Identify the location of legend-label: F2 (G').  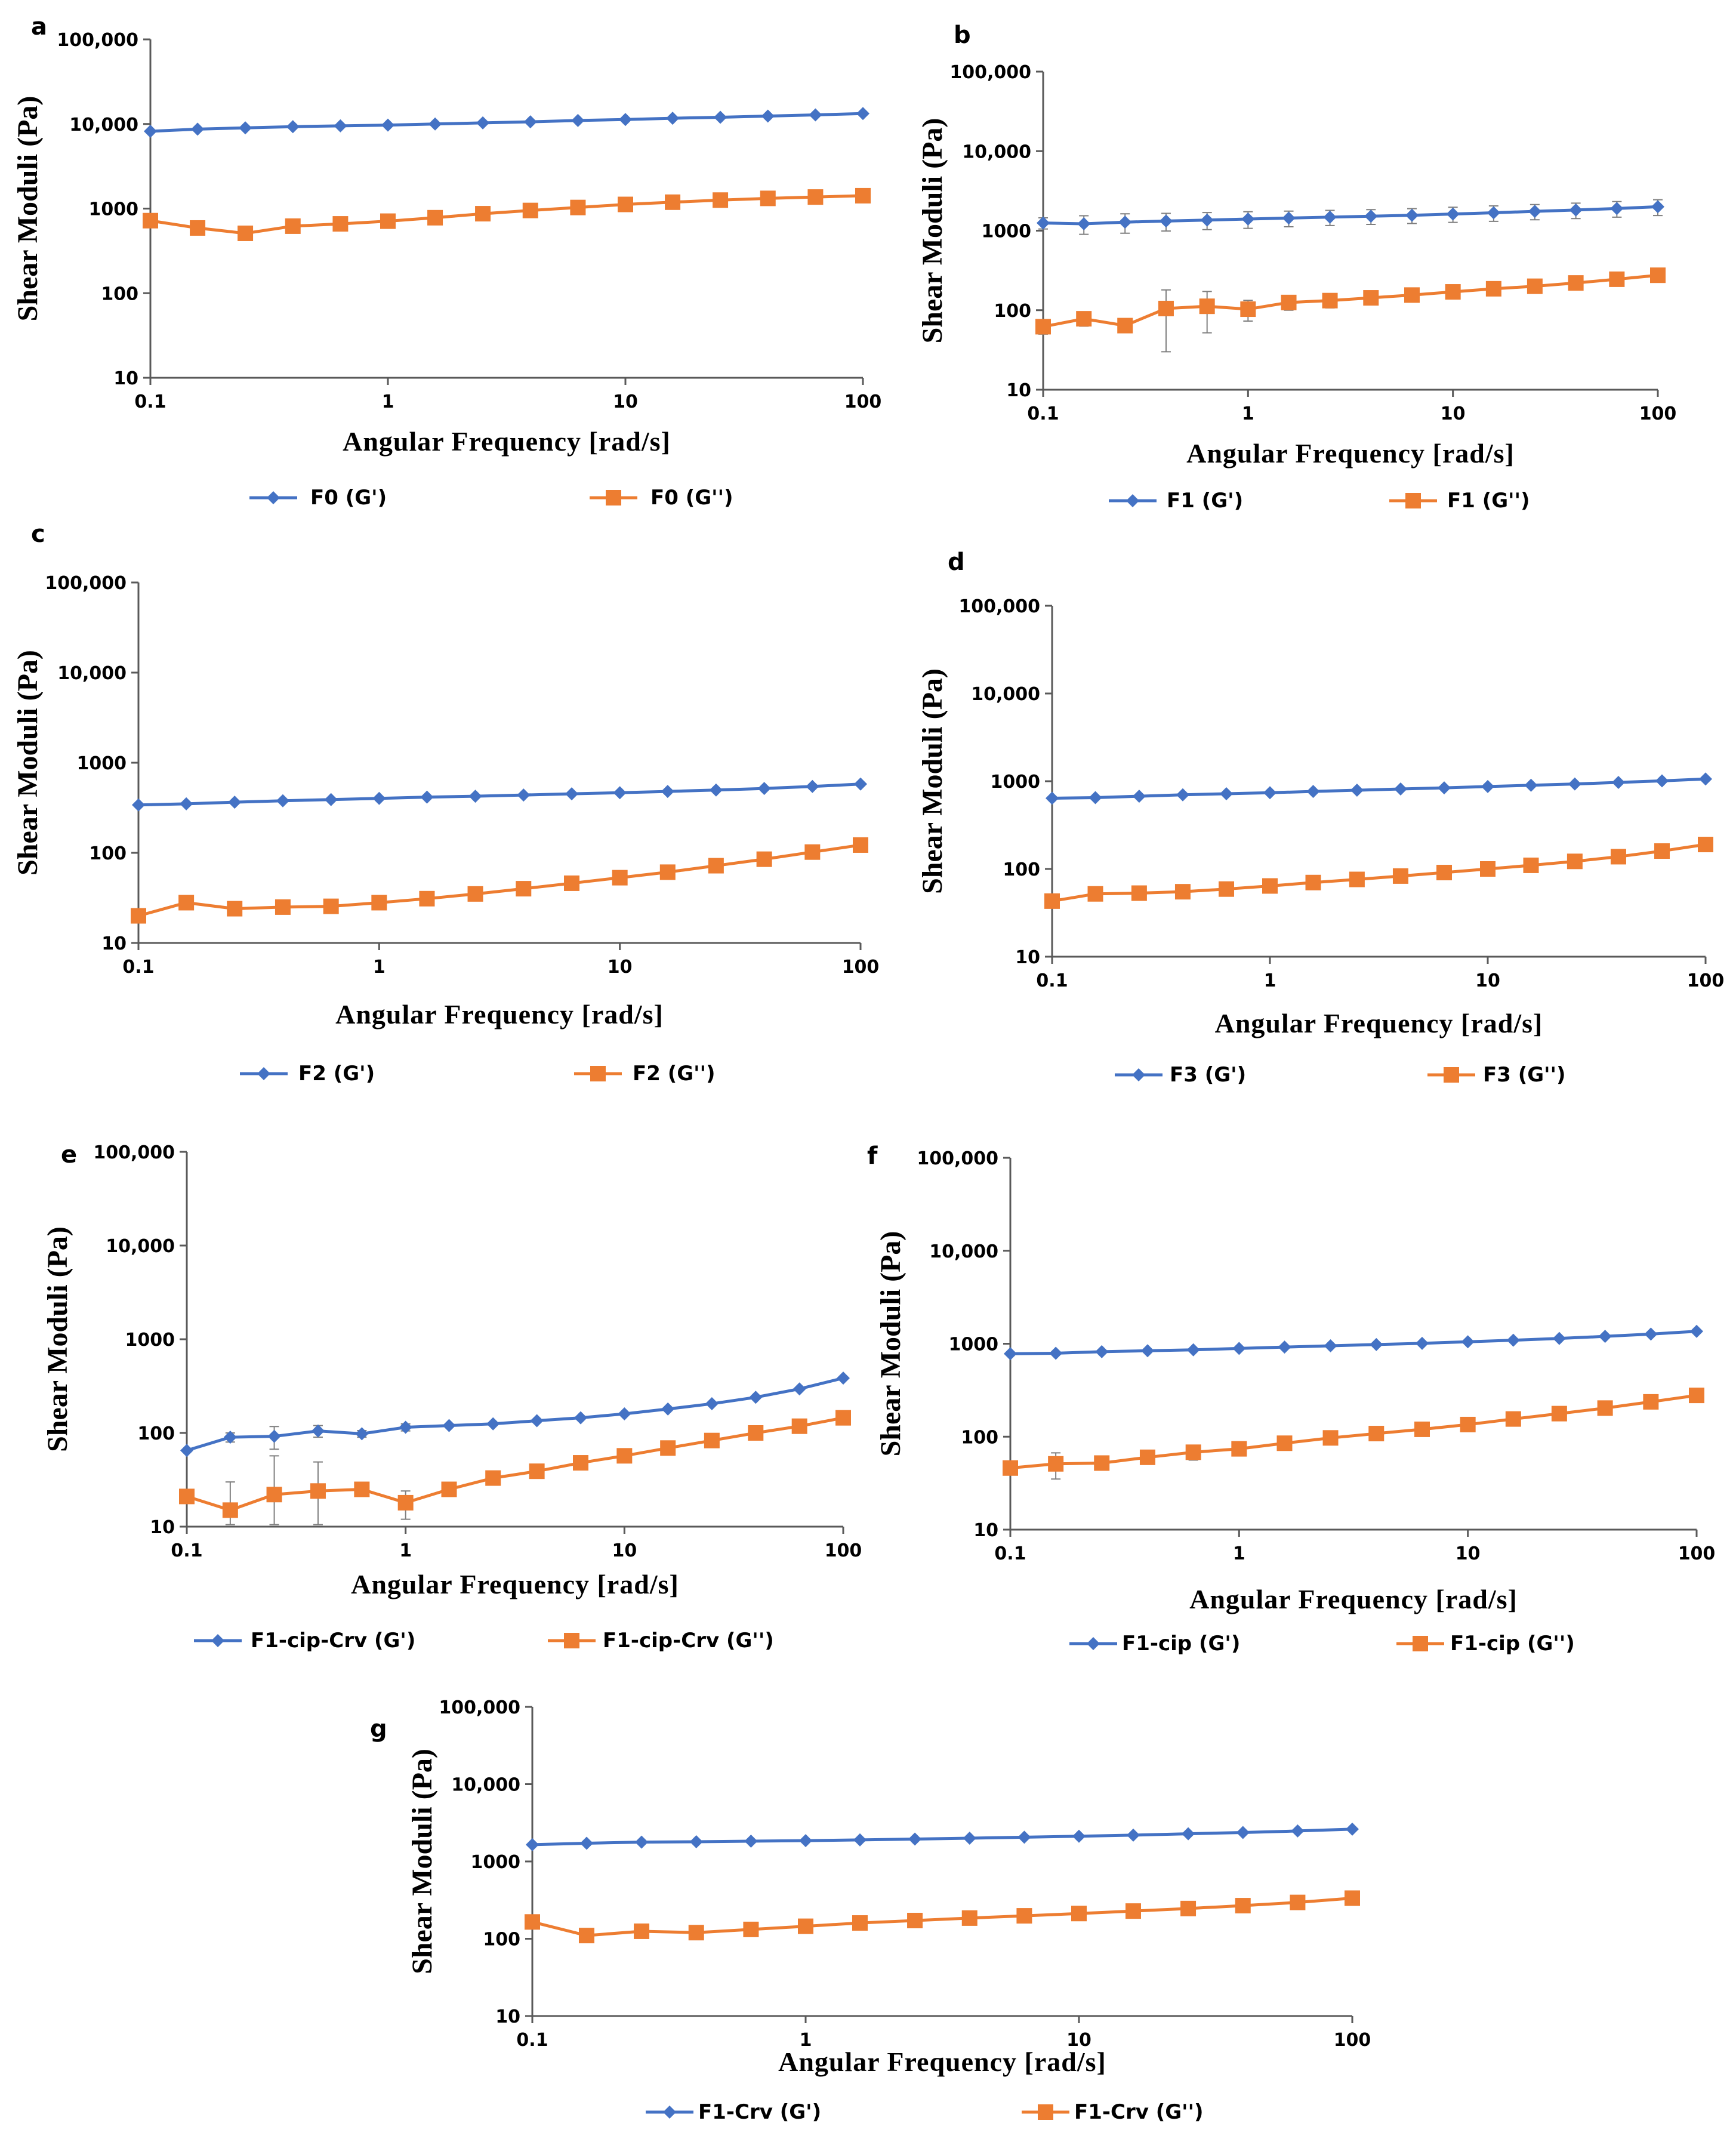
(337, 1074).